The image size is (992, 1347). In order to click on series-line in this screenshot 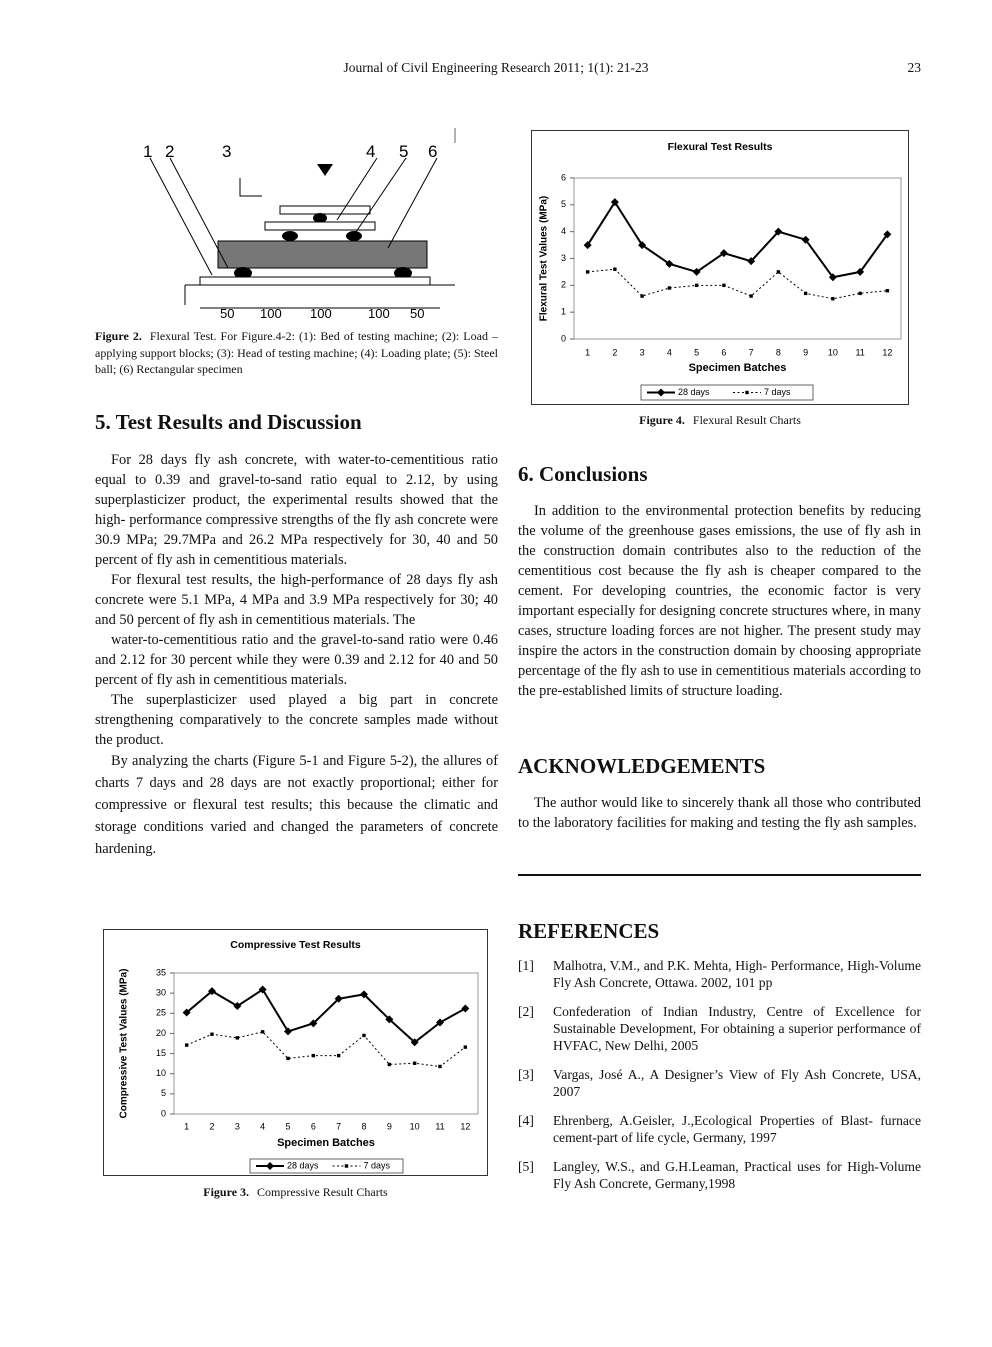, I will do `click(326, 1016)`.